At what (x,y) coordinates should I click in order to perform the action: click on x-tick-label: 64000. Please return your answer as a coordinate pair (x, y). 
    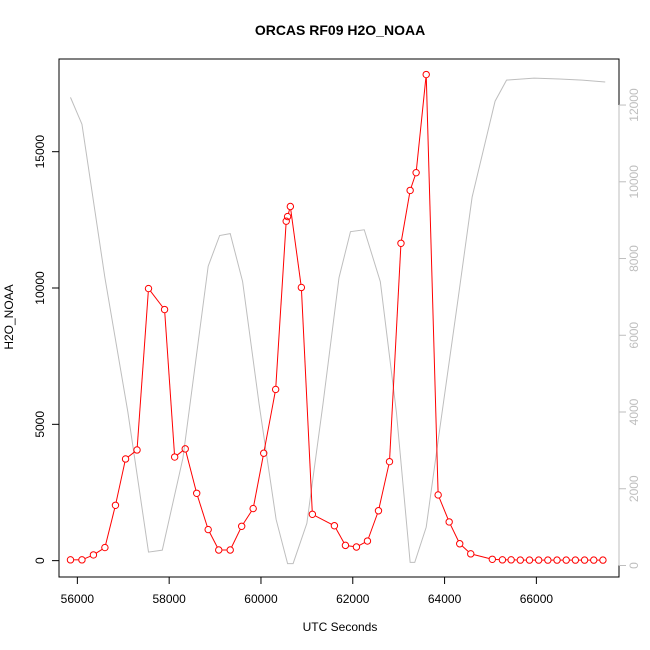
    Looking at the image, I should click on (445, 599).